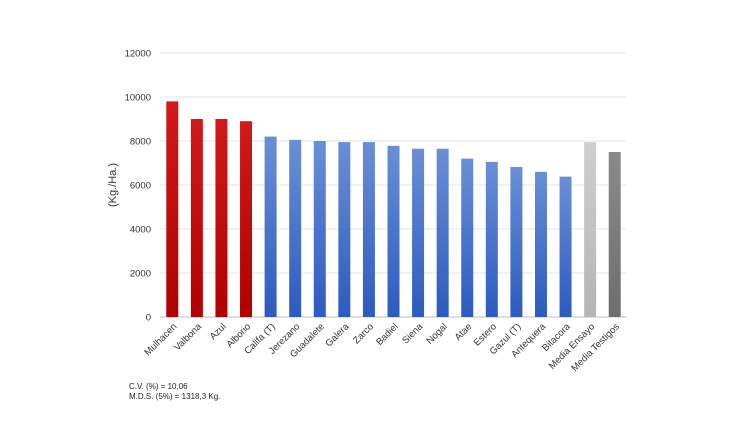 The height and width of the screenshot is (422, 750). Describe the element at coordinates (436, 333) in the screenshot. I see `x-tick-label: Nogal` at that location.